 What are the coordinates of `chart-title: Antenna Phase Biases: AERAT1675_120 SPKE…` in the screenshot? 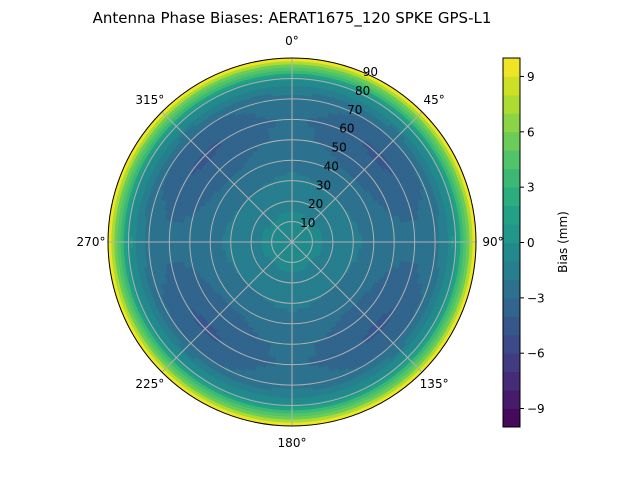 It's located at (292, 18).